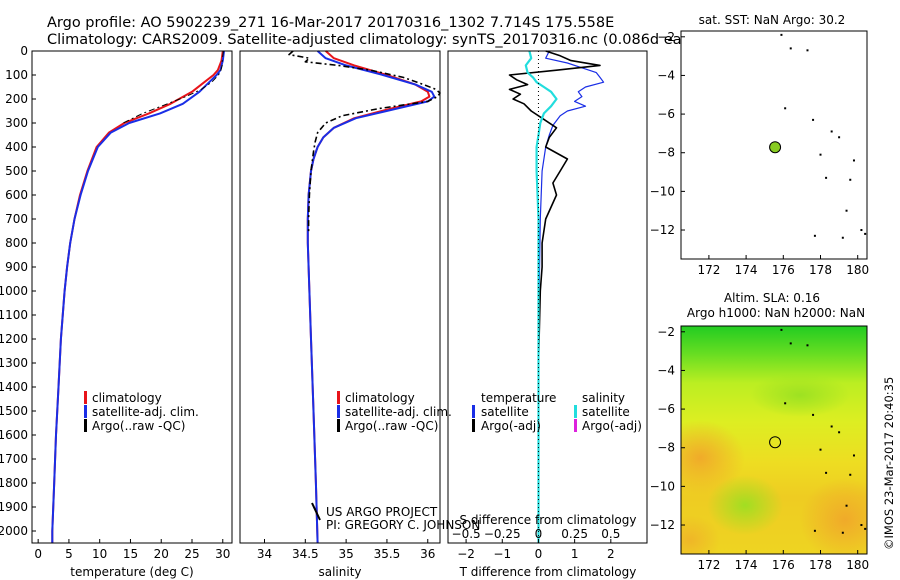  I want to click on difference-x-label: T difference from climatology, so click(548, 572).